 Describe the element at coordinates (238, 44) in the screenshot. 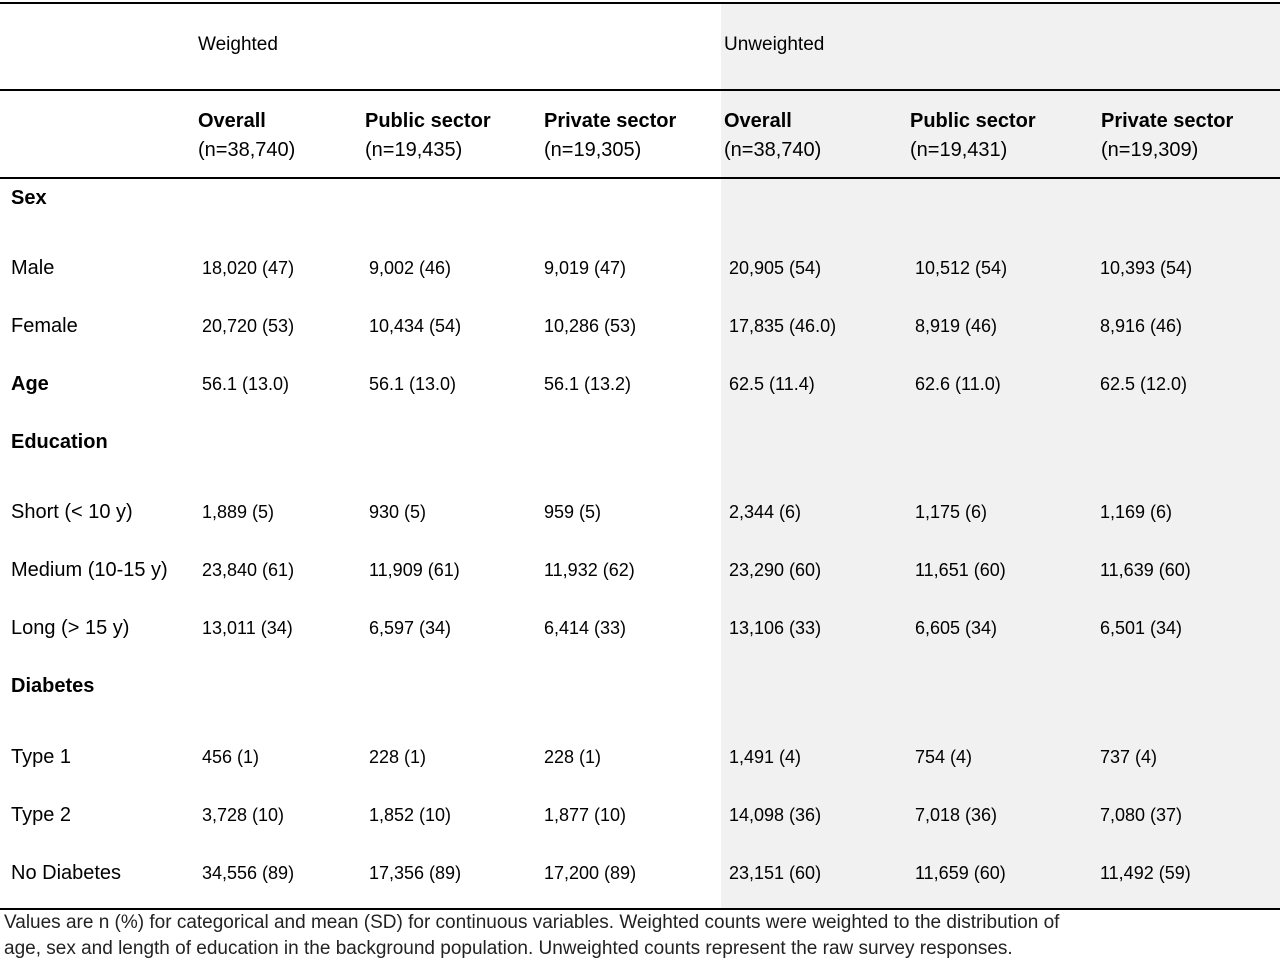

I see `group-header-weighted: Weighted` at that location.